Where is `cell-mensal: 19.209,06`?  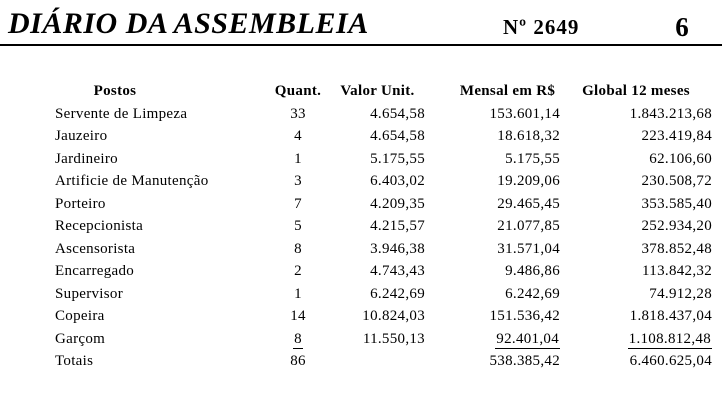
cell-mensal: 19.209,06 is located at coordinates (492, 181).